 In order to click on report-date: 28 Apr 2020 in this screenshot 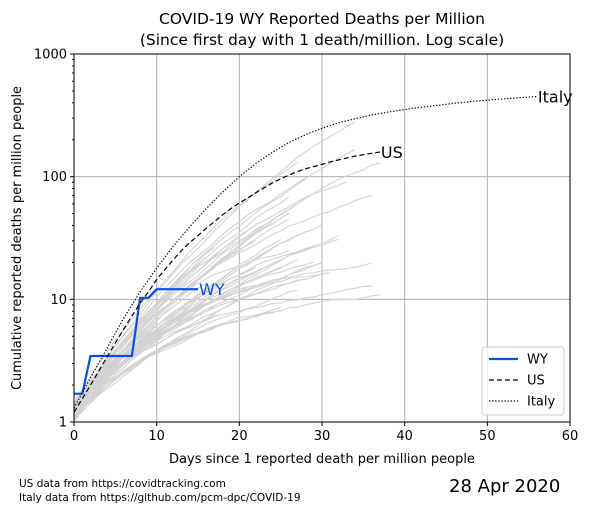, I will do `click(505, 486)`.